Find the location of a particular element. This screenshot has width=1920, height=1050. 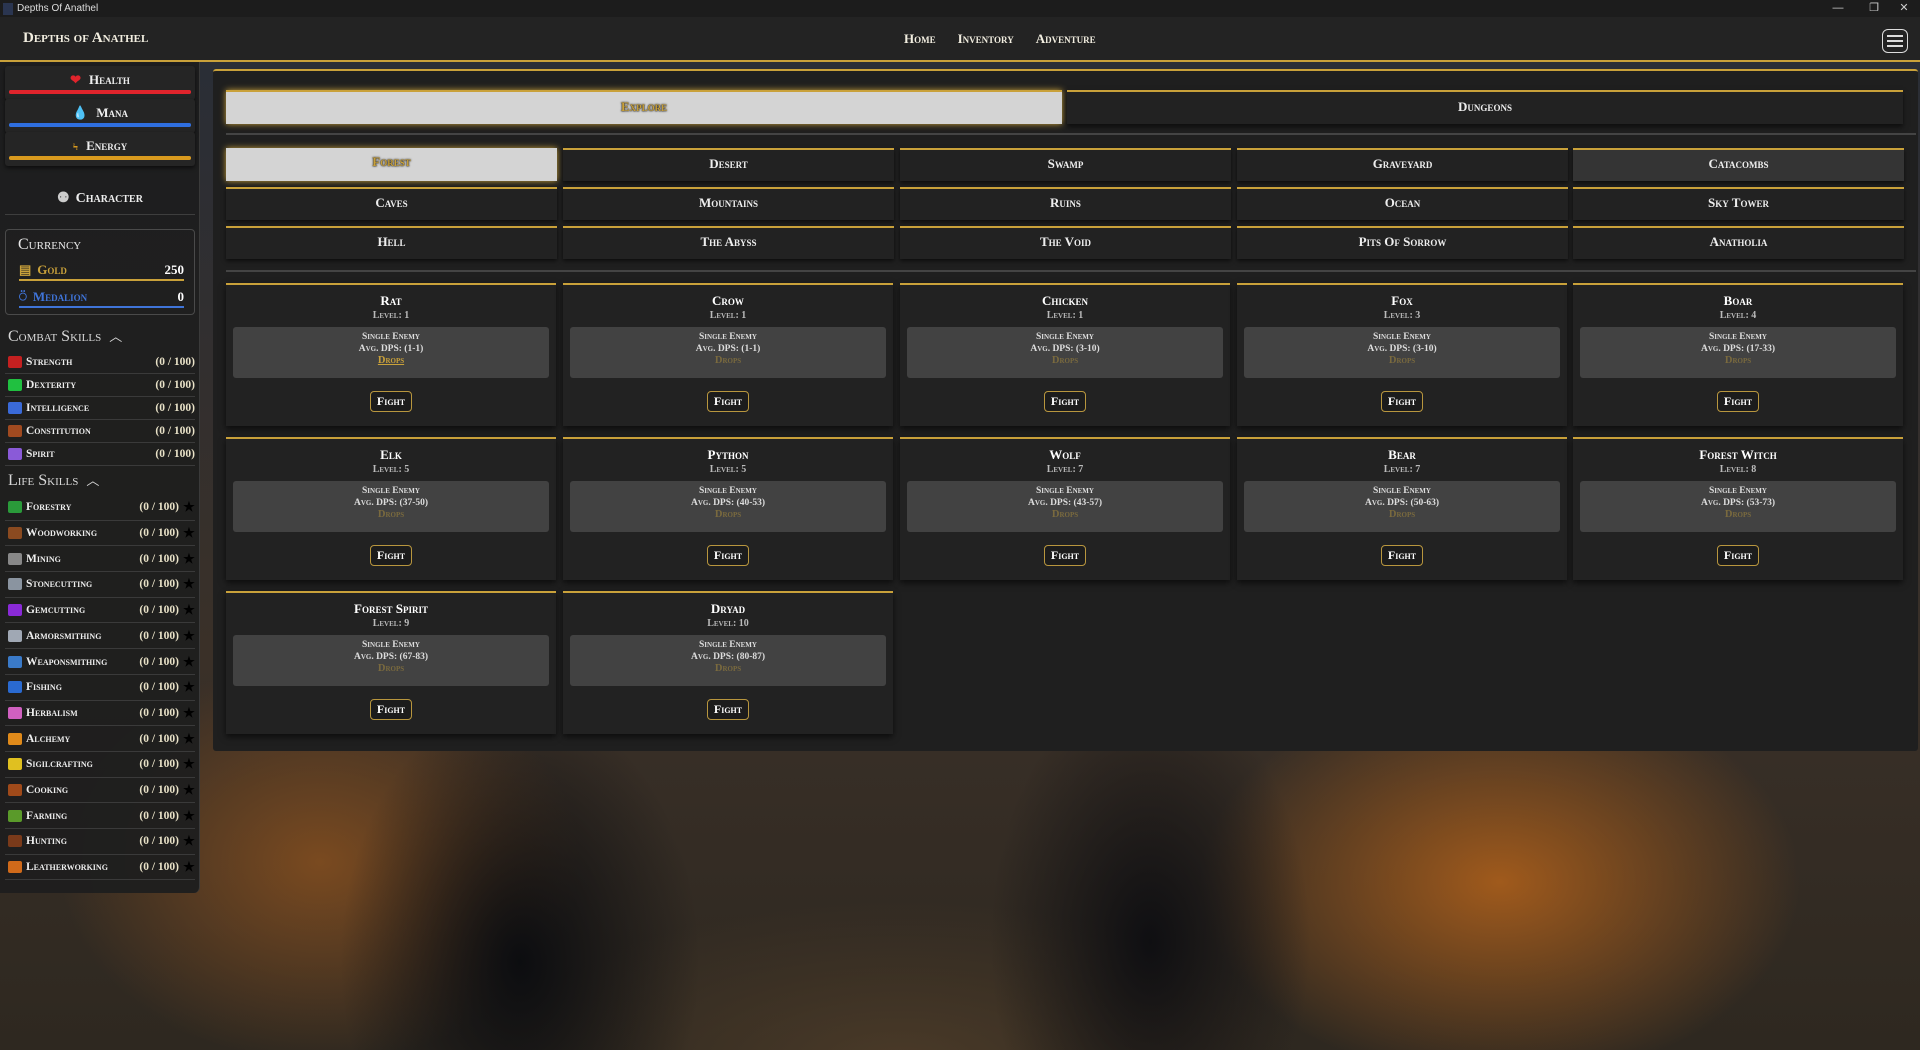

skill-row-weaponsmithing: Weaponsmithing (0 / 100) ★ is located at coordinates (100, 662).